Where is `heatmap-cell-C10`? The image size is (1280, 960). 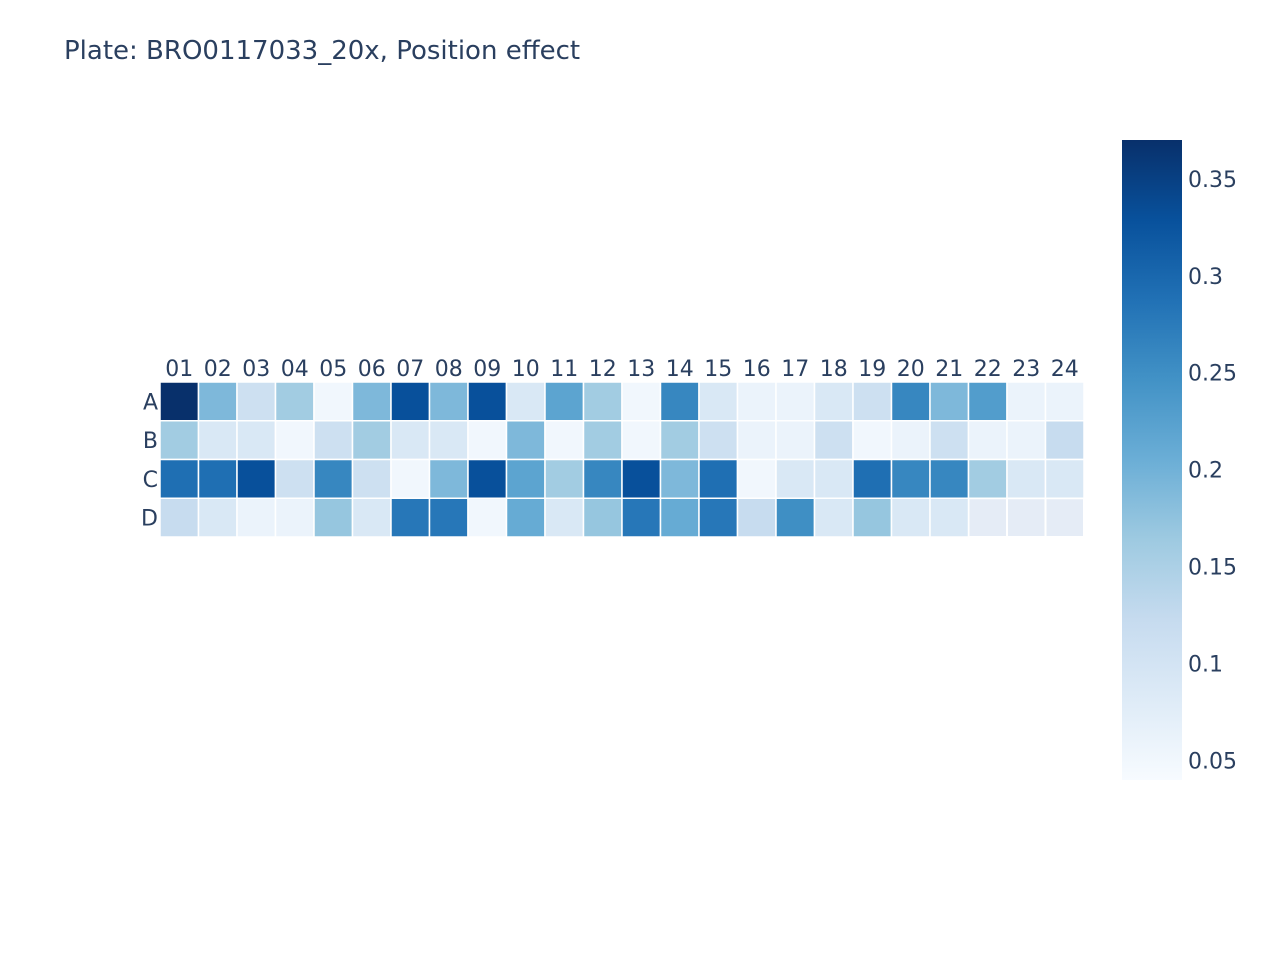 heatmap-cell-C10 is located at coordinates (525, 478).